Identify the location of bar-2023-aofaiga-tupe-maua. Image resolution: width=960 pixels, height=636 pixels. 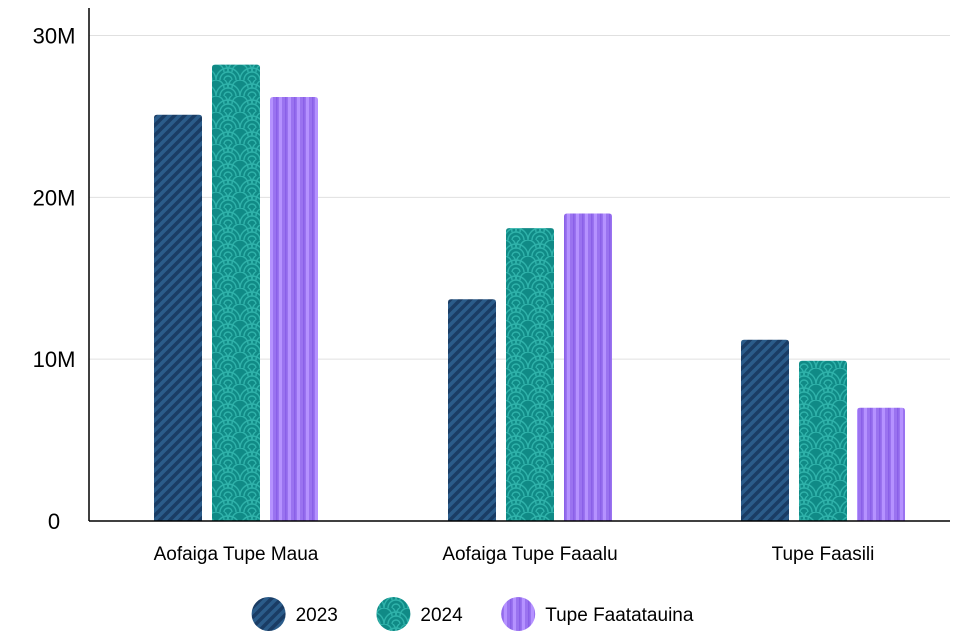
(178, 318).